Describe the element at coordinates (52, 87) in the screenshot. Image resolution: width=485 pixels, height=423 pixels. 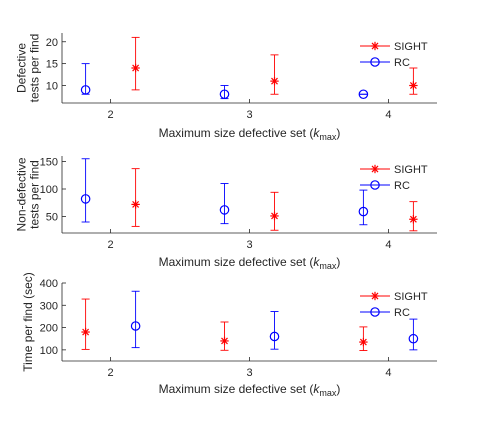
I see `y-tick-label: 10` at that location.